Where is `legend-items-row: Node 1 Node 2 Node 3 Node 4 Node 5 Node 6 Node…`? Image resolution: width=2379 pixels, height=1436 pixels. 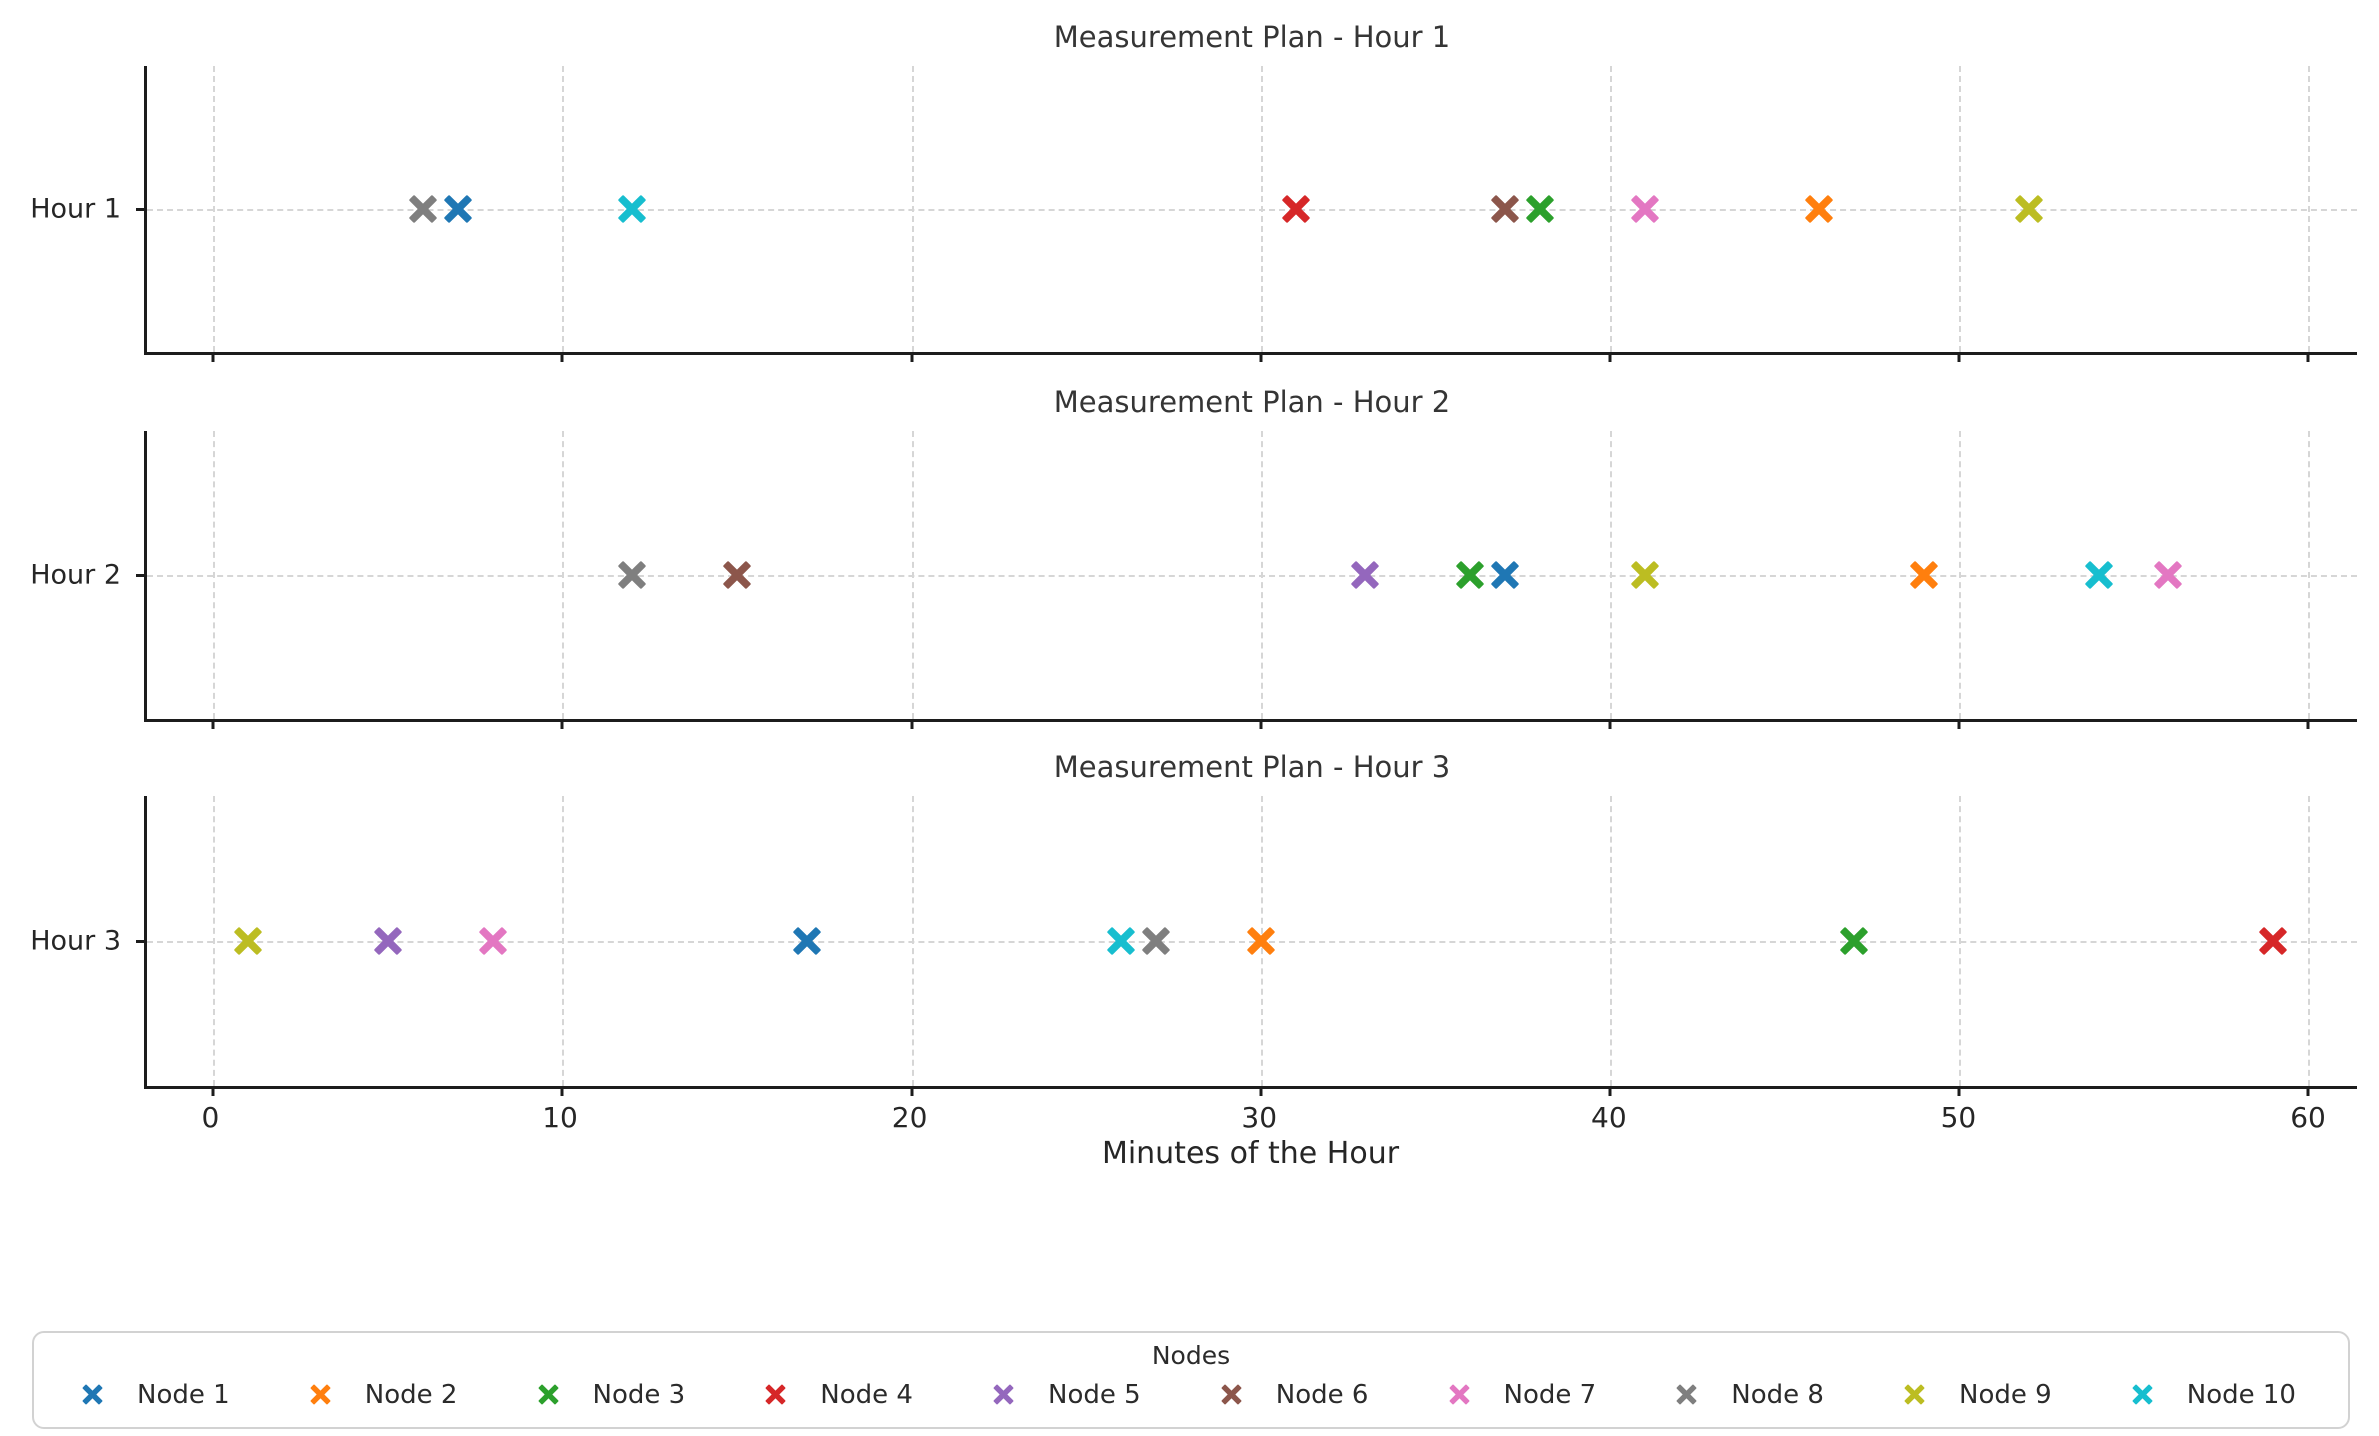 legend-items-row: Node 1 Node 2 Node 3 Node 4 Node 5 Node 6 Node… is located at coordinates (1191, 1398).